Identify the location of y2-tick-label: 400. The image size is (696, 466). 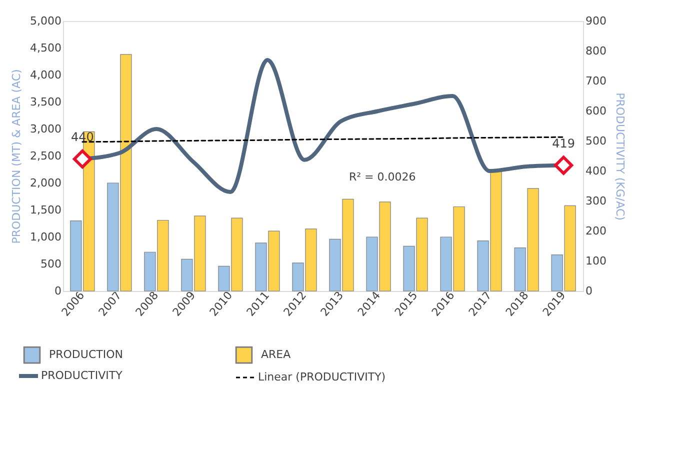
(596, 171).